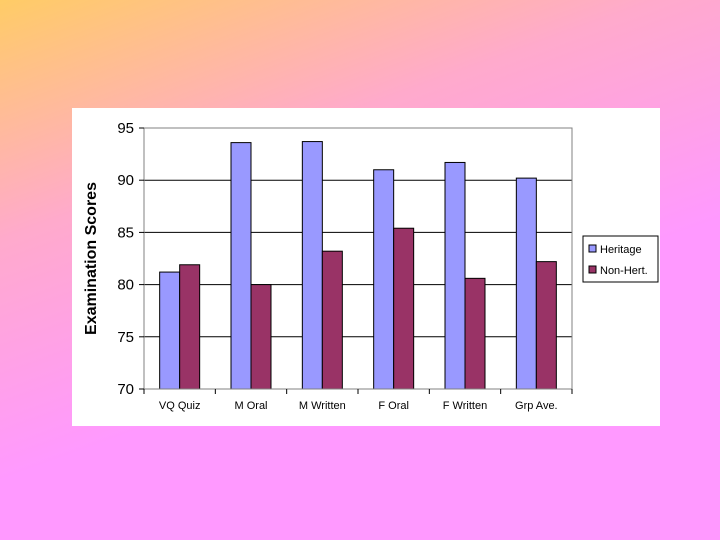  What do you see at coordinates (393, 406) in the screenshot?
I see `x-category-label: F Oral` at bounding box center [393, 406].